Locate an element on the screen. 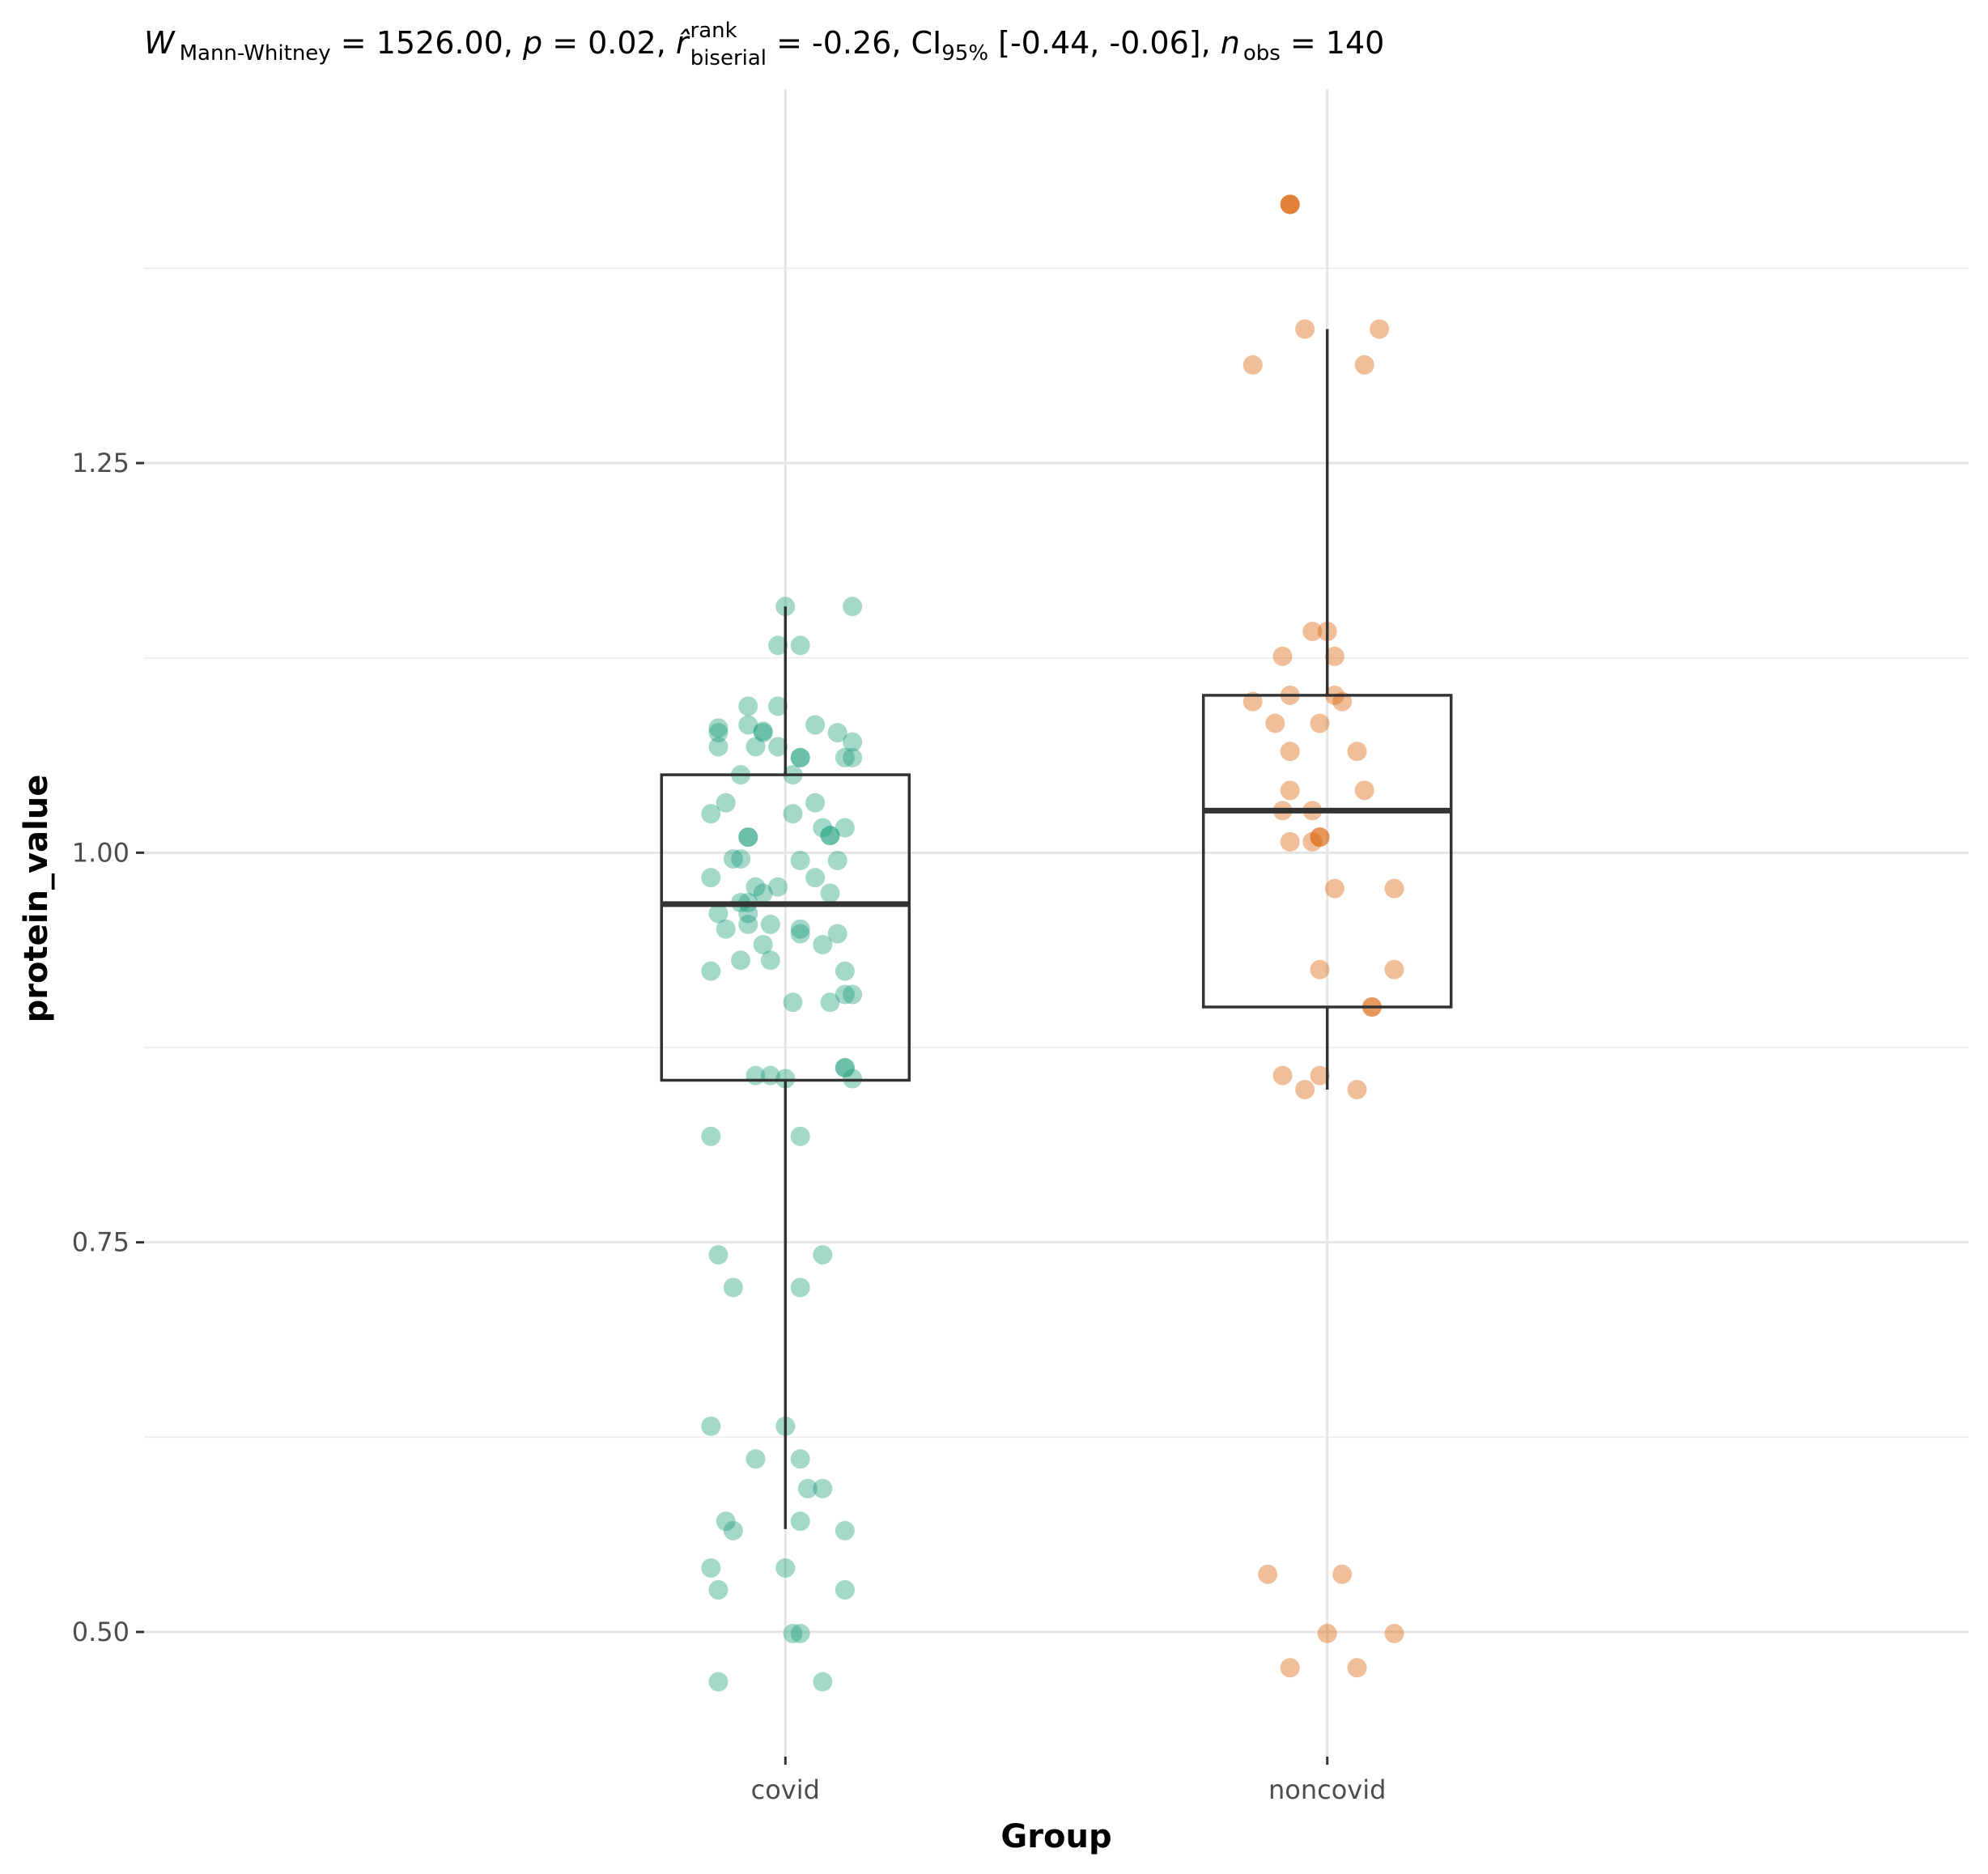  subtitle-r-sub: biserial is located at coordinates (728, 58).